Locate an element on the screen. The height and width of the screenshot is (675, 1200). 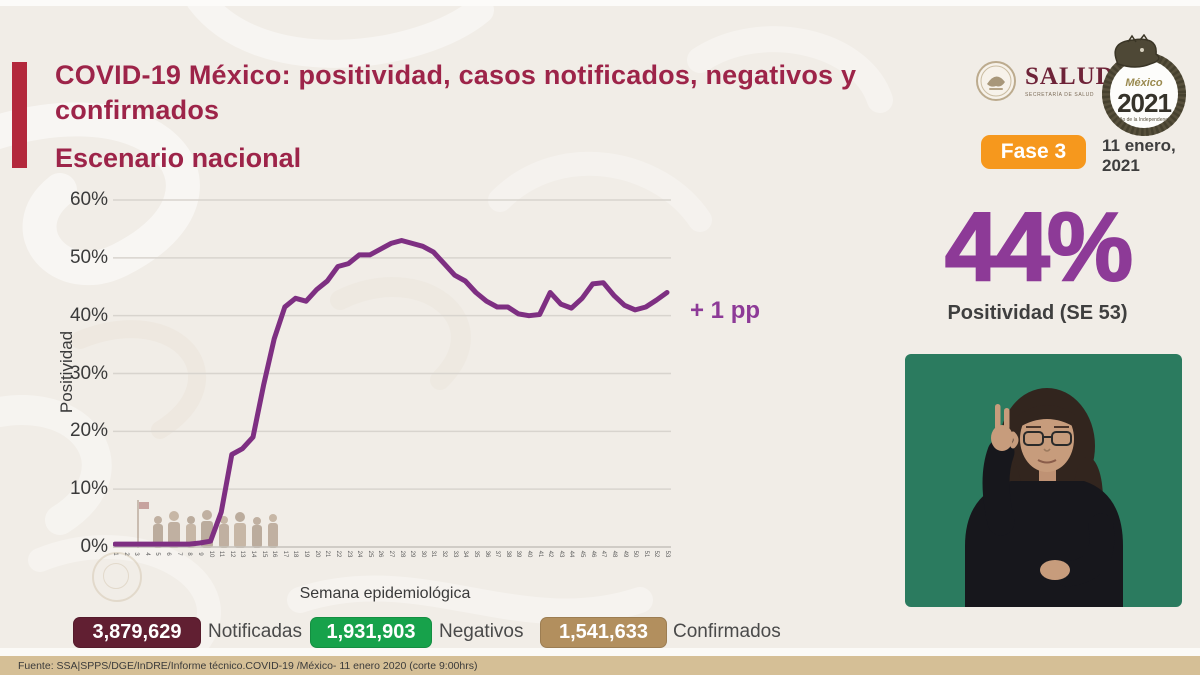
svg-text: México is located at coordinates (1144, 83).